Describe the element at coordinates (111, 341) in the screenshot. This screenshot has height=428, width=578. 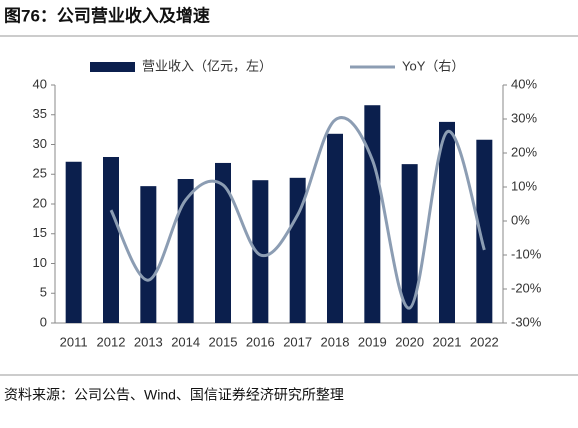
I see `x-tick-label: 2012` at that location.